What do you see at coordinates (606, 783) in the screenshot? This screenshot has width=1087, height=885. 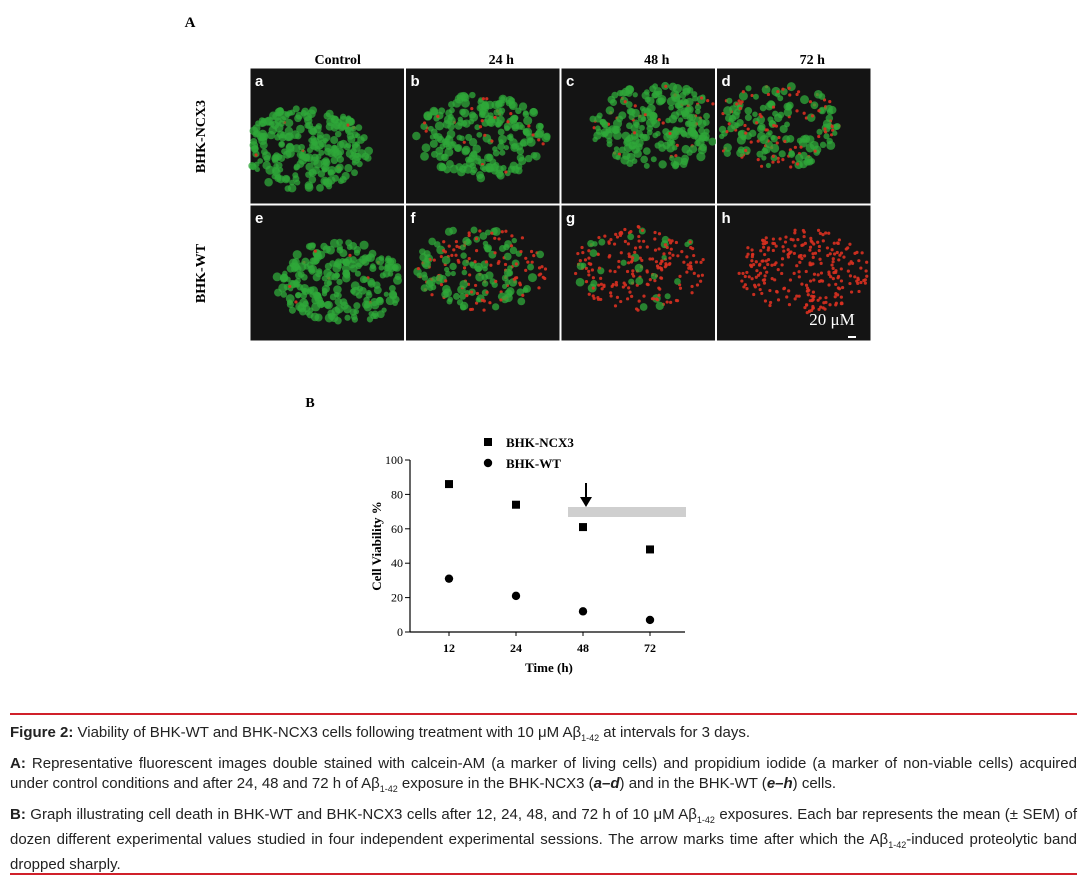 I see `caption-text: a–d` at bounding box center [606, 783].